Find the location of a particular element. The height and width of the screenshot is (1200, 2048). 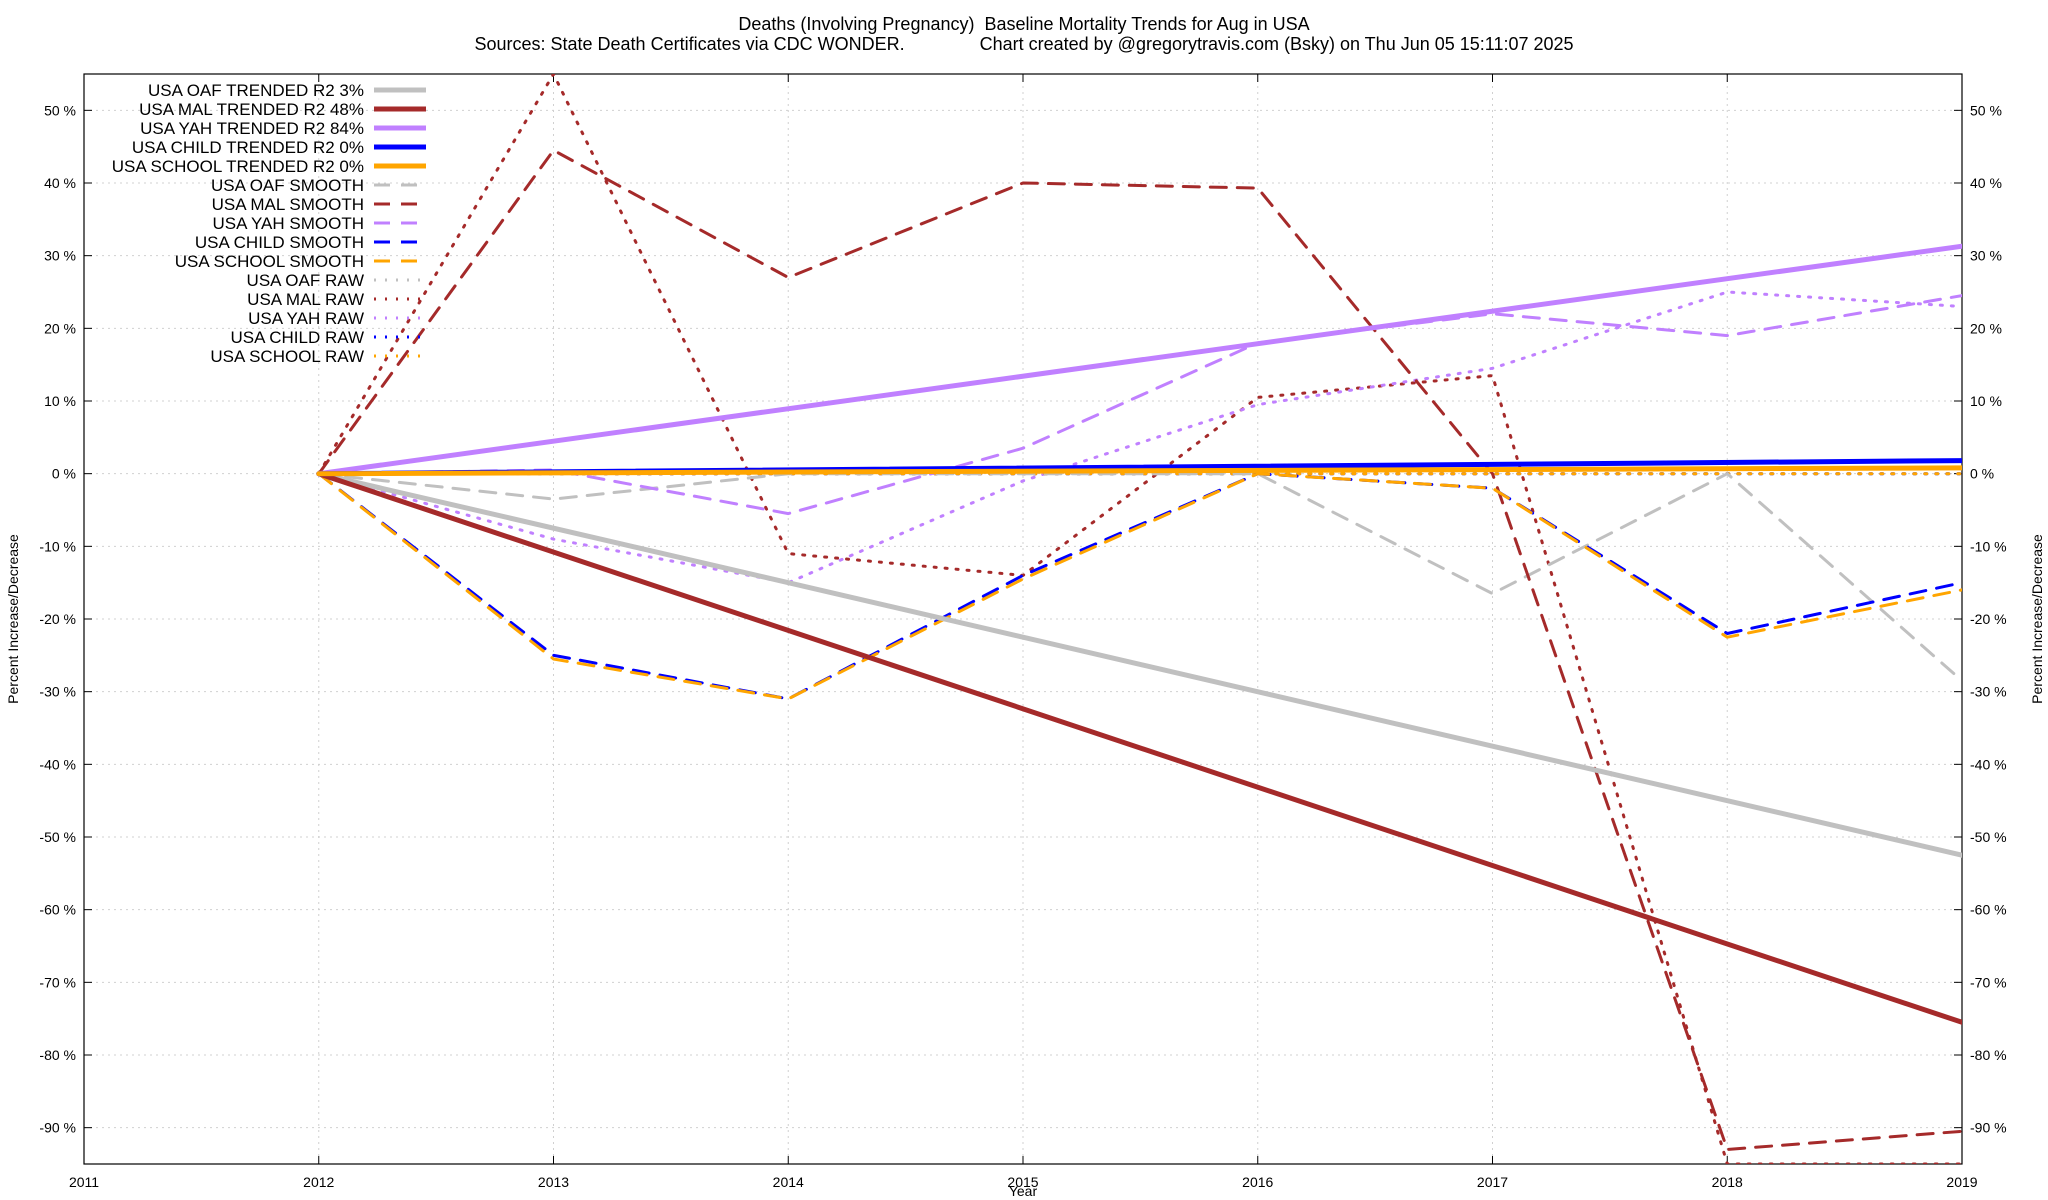

x-tick-label: 2017 is located at coordinates (1492, 1182).